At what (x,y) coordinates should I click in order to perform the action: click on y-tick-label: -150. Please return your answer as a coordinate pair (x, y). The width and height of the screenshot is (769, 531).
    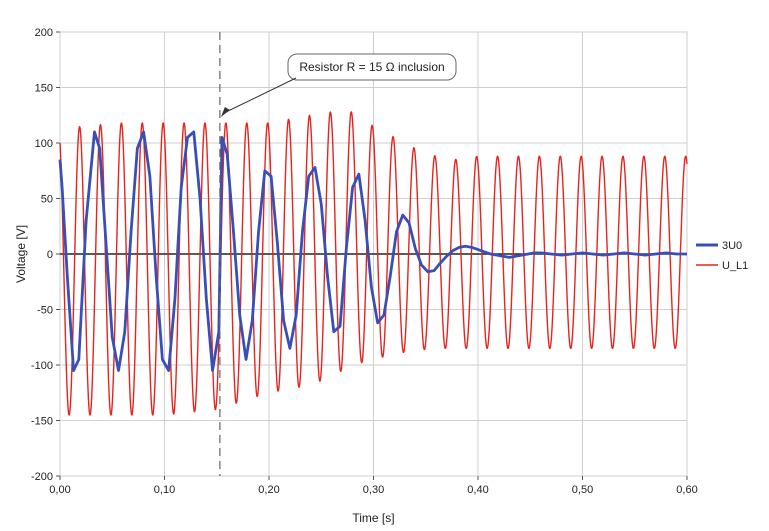
    Looking at the image, I should click on (42, 422).